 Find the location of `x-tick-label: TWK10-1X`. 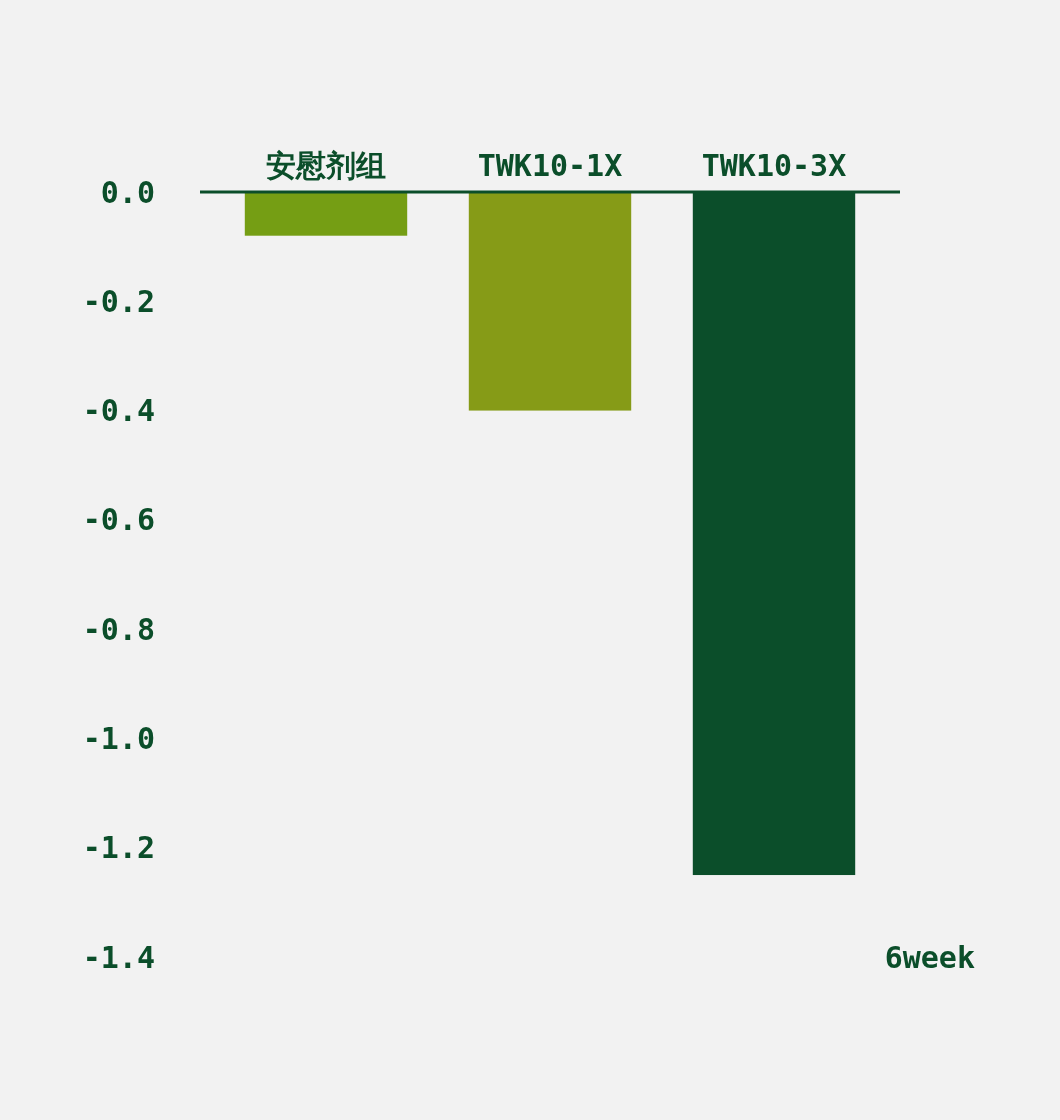

x-tick-label: TWK10-1X is located at coordinates (550, 165).